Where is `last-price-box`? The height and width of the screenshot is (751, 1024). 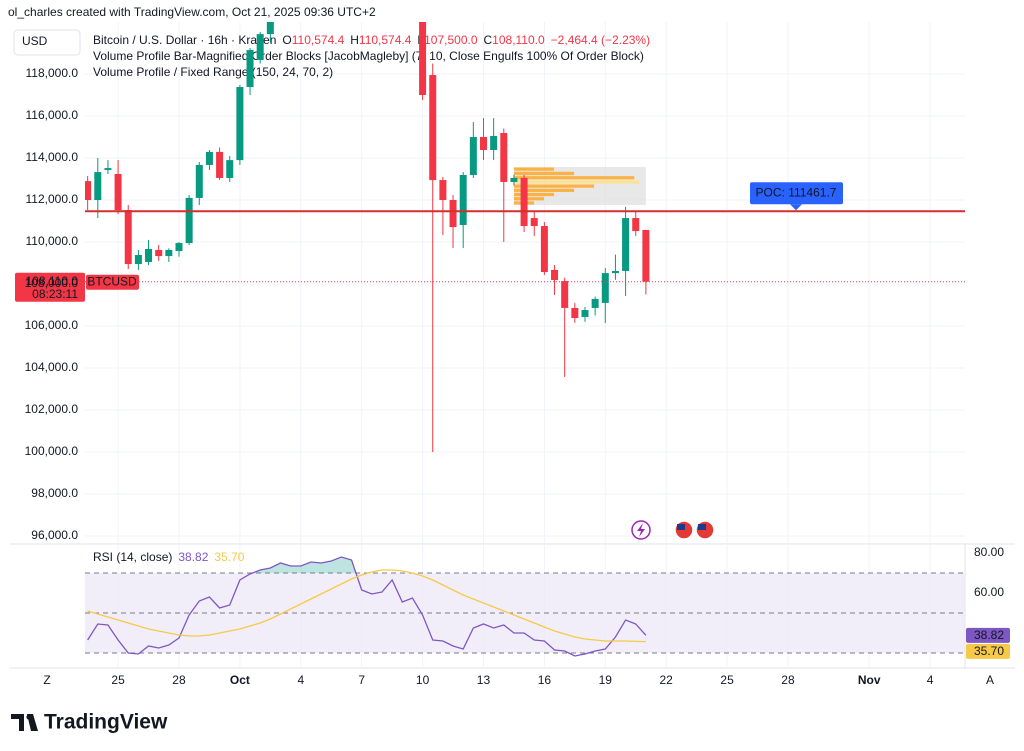 last-price-box is located at coordinates (50, 287).